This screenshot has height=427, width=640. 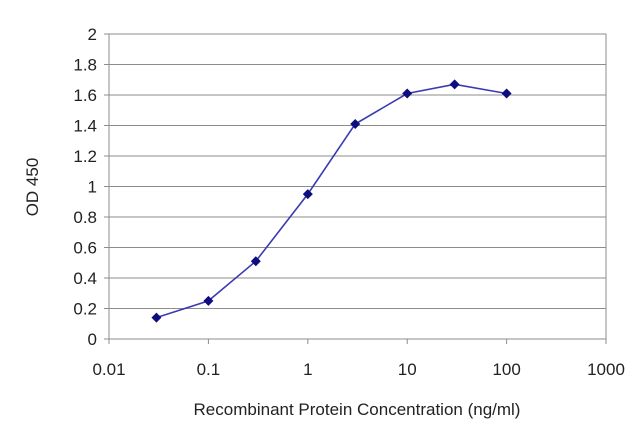 I want to click on x-tick-label: 100, so click(x=506, y=369).